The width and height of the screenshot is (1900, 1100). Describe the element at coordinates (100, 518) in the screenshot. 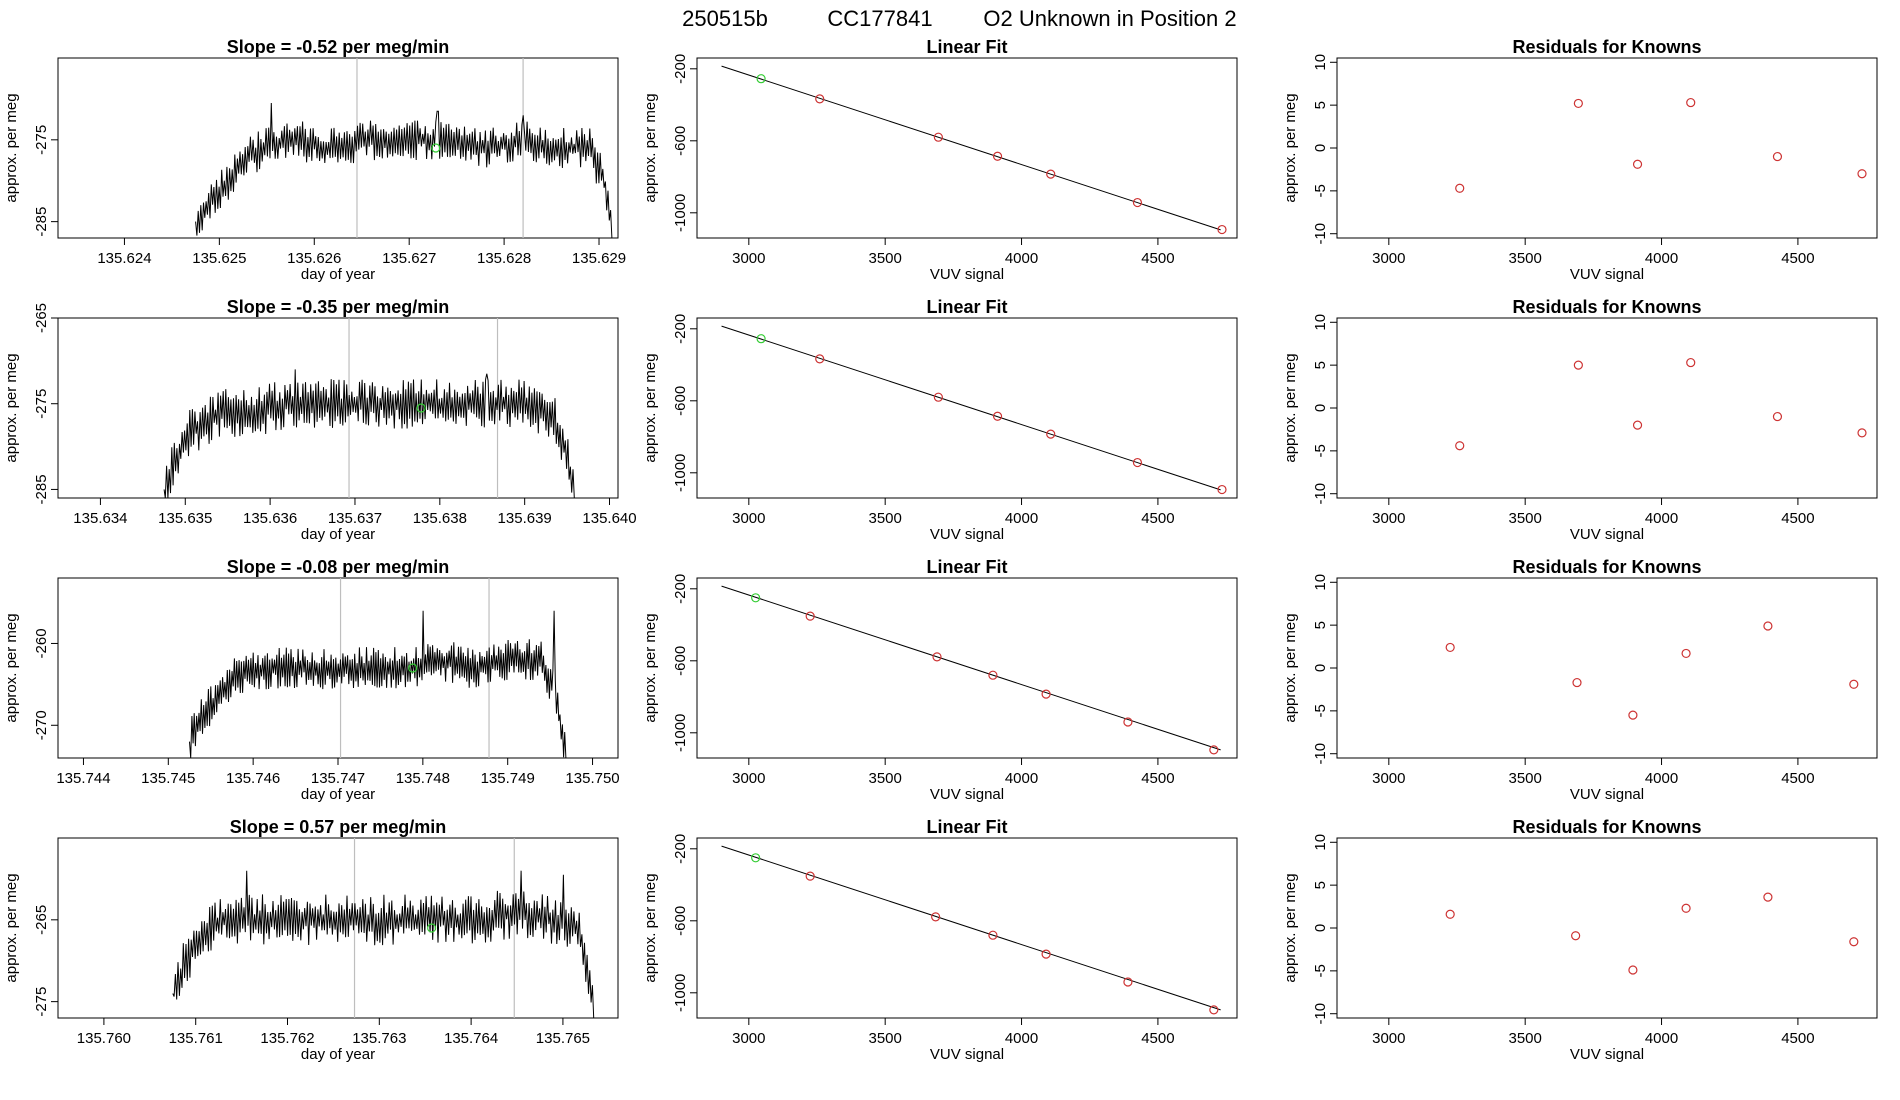

I see `x-tick-label: 135.634` at that location.